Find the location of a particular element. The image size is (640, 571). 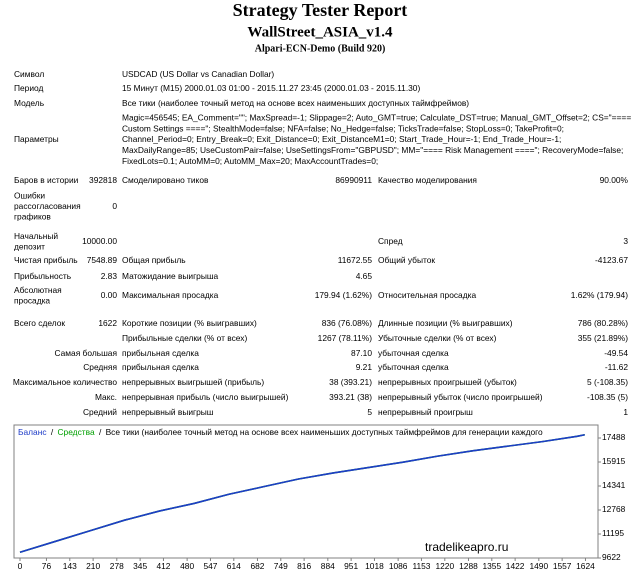

x-tick-label: 210 is located at coordinates (93, 566).